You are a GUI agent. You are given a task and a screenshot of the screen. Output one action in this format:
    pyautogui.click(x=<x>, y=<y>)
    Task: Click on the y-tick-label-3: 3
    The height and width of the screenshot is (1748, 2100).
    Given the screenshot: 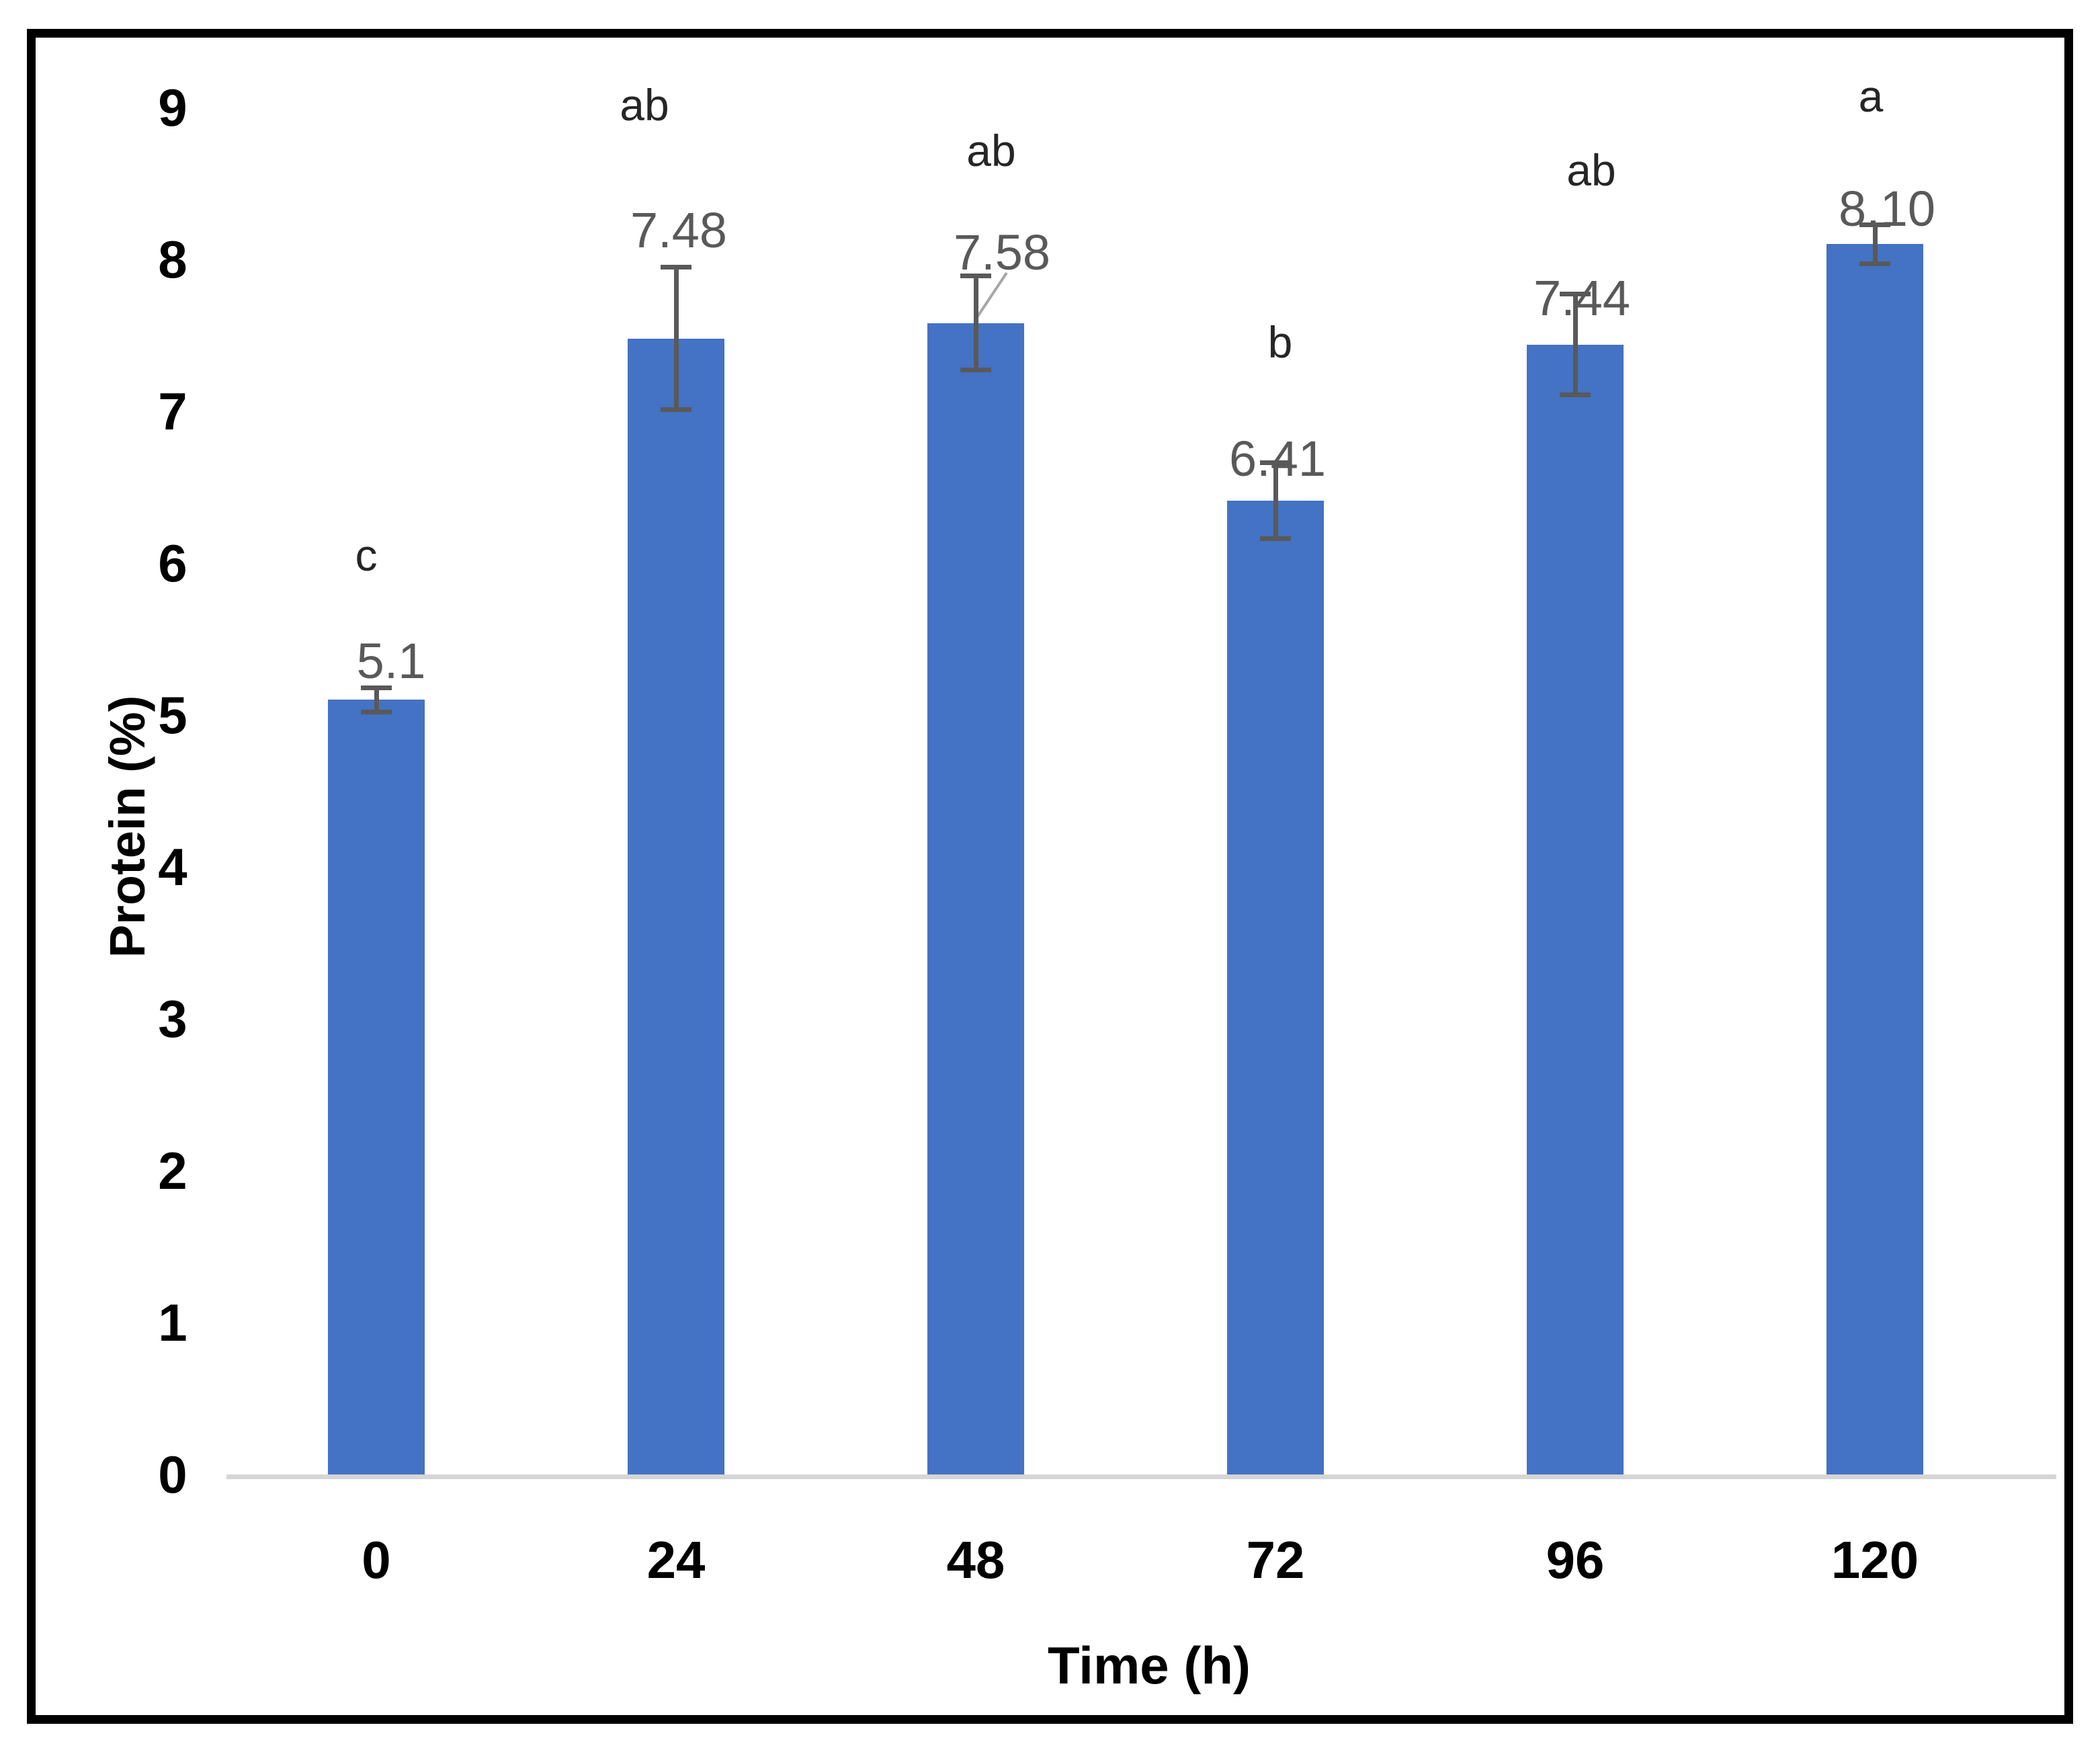 What is the action you would take?
    pyautogui.click(x=172, y=1018)
    